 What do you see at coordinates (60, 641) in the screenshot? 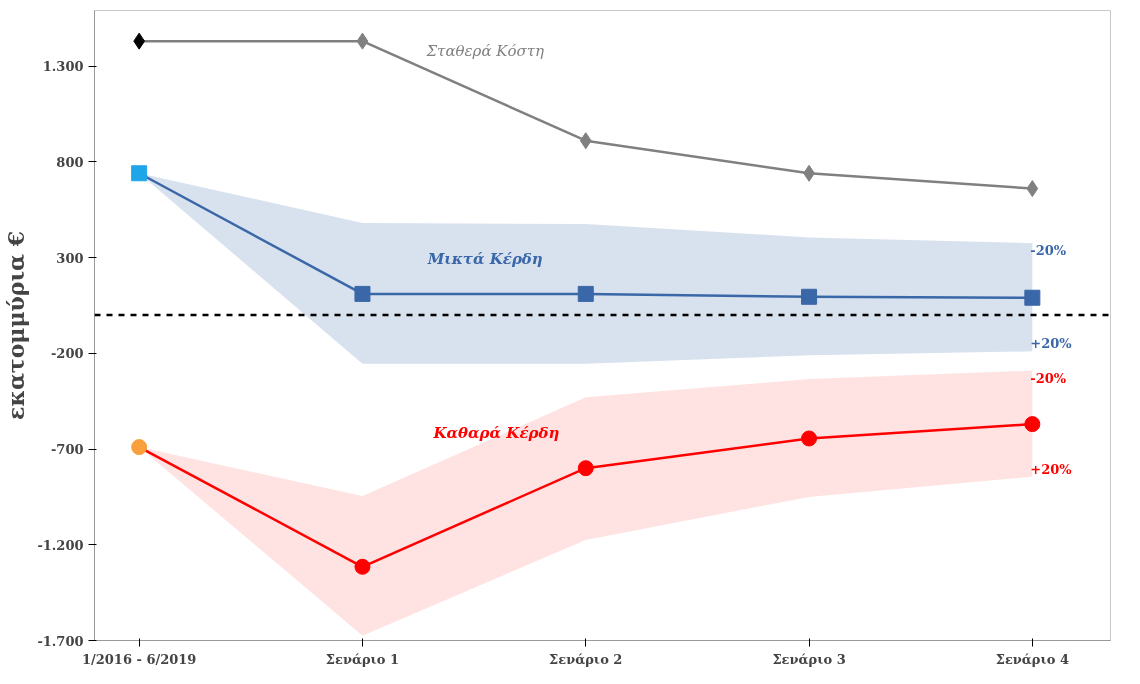
I see `y-tick-label: -1.700` at bounding box center [60, 641].